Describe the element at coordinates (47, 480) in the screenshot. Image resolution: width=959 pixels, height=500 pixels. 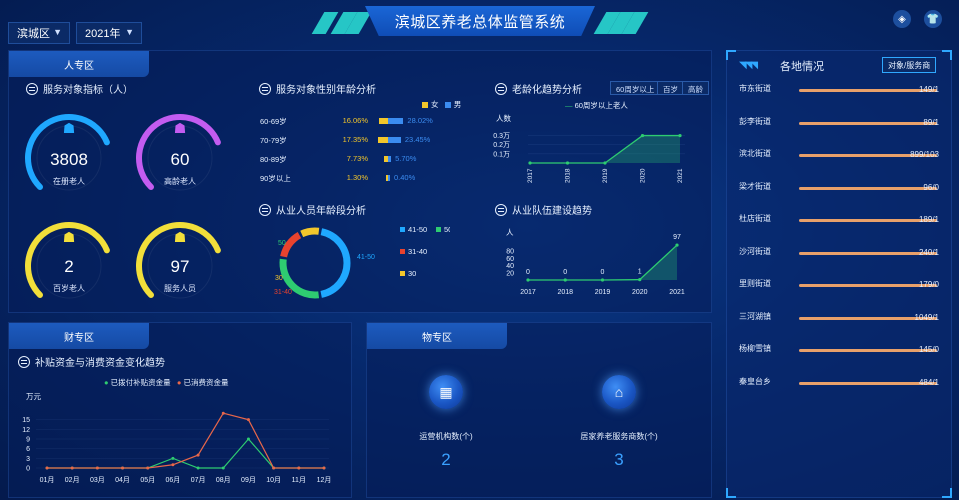
I see `finance-xtick: 01月` at that location.